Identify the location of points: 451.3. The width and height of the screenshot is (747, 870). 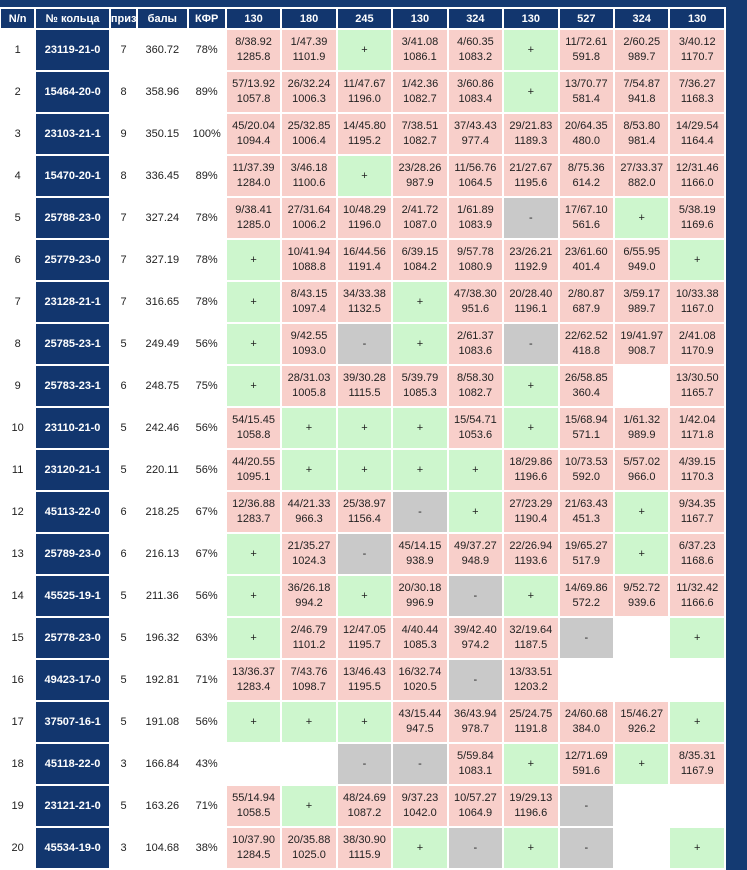
(586, 519).